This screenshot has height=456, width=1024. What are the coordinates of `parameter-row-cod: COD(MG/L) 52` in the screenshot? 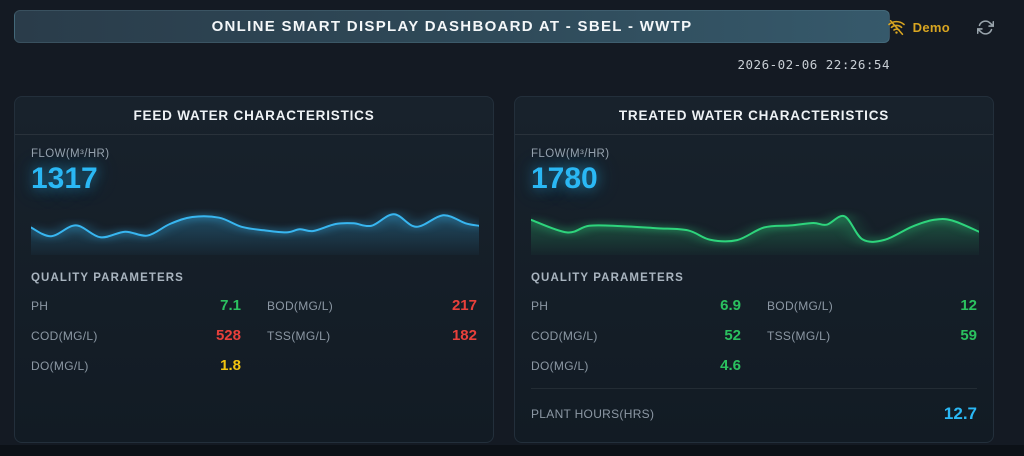 It's located at (636, 336).